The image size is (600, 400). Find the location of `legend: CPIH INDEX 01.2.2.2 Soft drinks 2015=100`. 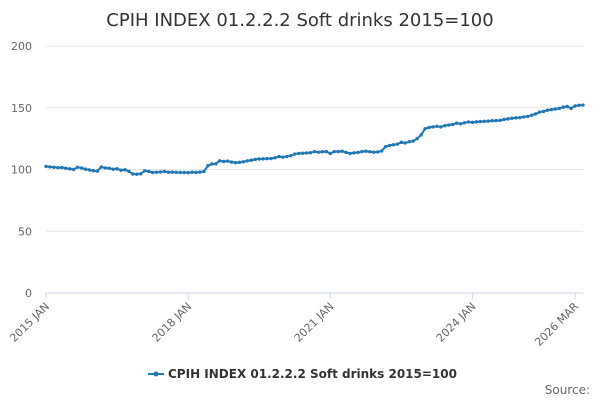

legend: CPIH INDEX 01.2.2.2 Soft drinks 2015=100 is located at coordinates (302, 374).